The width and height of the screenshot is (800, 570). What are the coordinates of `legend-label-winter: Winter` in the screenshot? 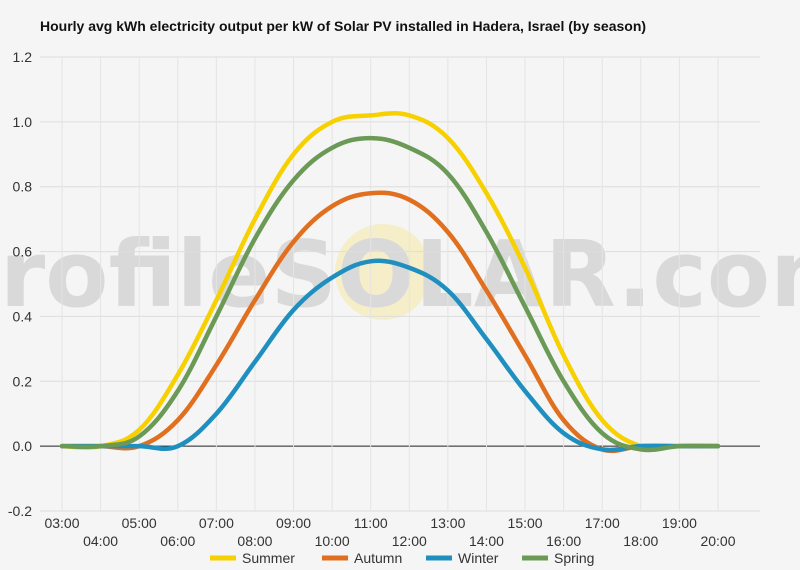 It's located at (478, 558).